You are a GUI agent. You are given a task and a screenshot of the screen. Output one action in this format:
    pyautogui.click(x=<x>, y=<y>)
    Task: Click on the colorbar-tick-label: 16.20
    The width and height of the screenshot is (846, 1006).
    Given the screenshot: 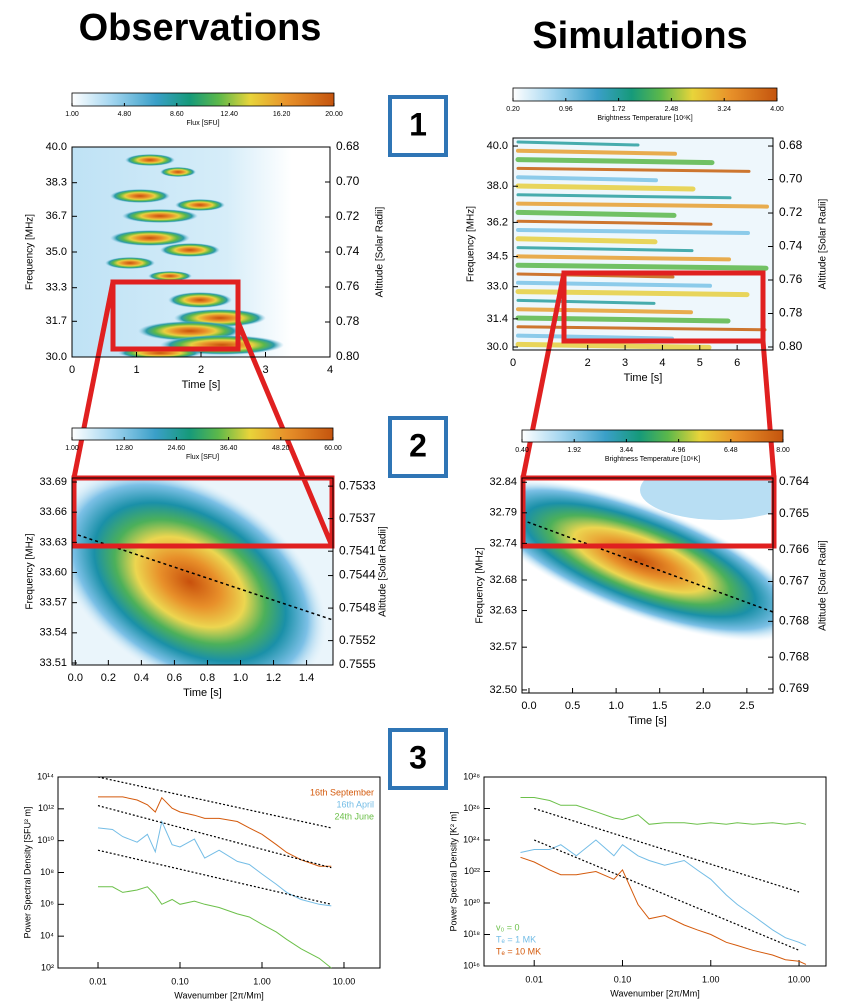 What is the action you would take?
    pyautogui.click(x=282, y=114)
    